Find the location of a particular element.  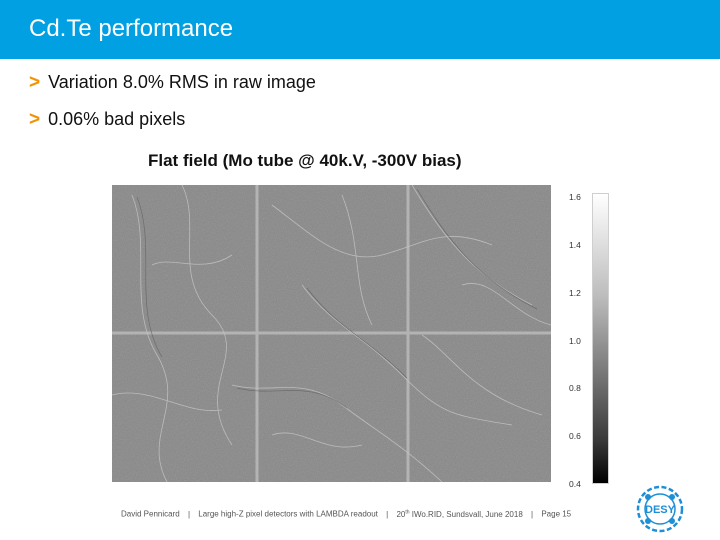

colorbar-tick-label: 1.2 is located at coordinates (575, 293).